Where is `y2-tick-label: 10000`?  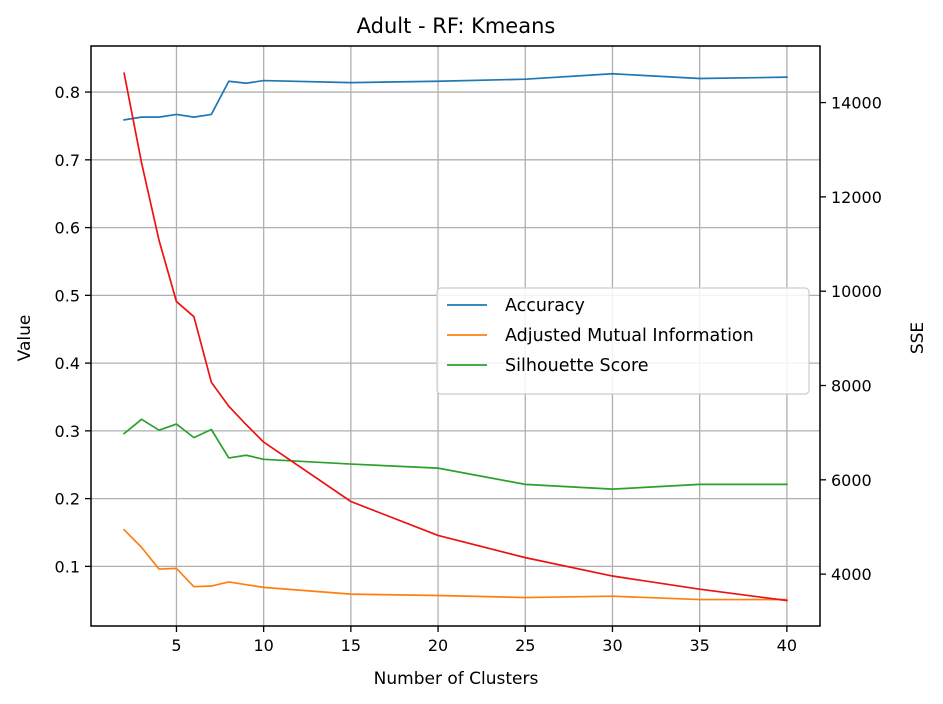 y2-tick-label: 10000 is located at coordinates (856, 291).